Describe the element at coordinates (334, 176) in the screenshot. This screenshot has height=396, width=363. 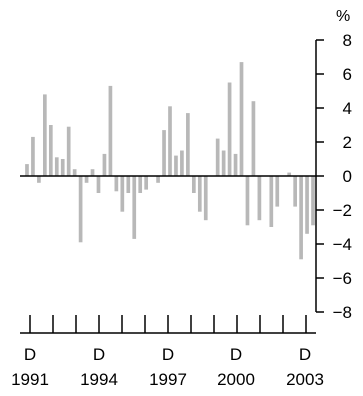
I see `y-axis-ticks: 8 6 4 2 0 −2 −4 −6 −8` at that location.